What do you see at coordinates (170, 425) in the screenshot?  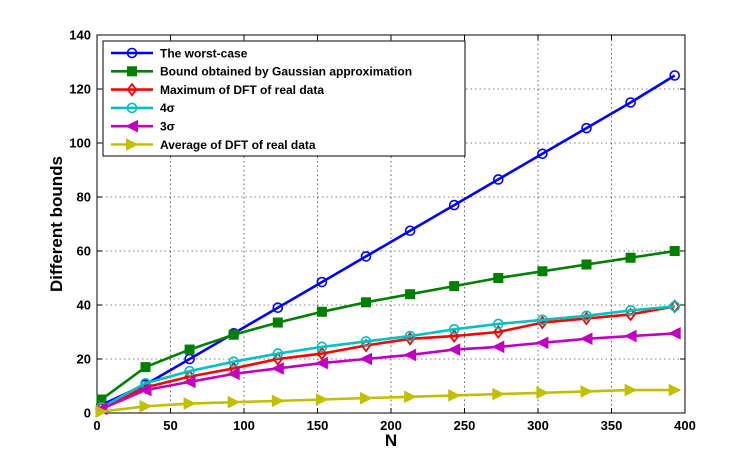 I see `x-tick-label: 50` at bounding box center [170, 425].